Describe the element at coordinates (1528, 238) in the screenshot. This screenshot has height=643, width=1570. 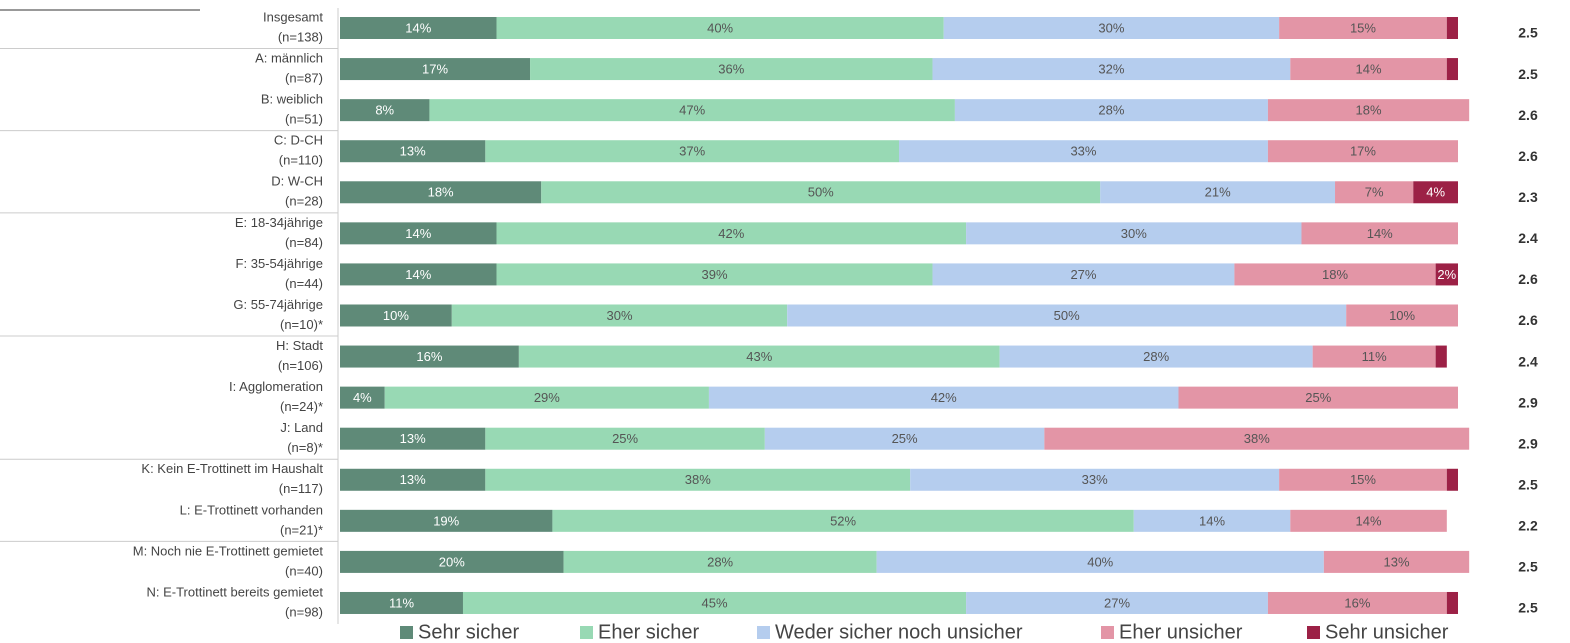
I see `mean-value: 2.4` at that location.